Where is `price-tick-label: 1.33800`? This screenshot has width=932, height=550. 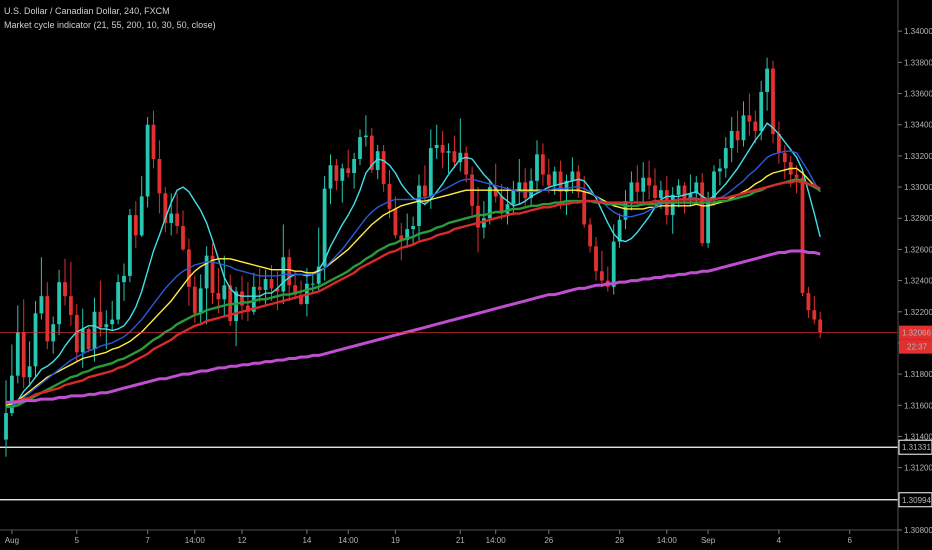
price-tick-label: 1.33800 is located at coordinates (918, 62).